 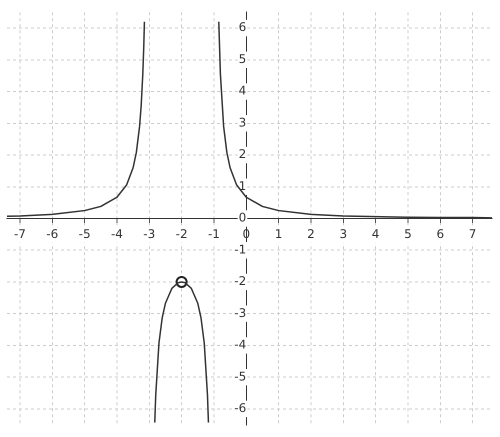 I want to click on y-tick-label: 2, so click(x=242, y=154).